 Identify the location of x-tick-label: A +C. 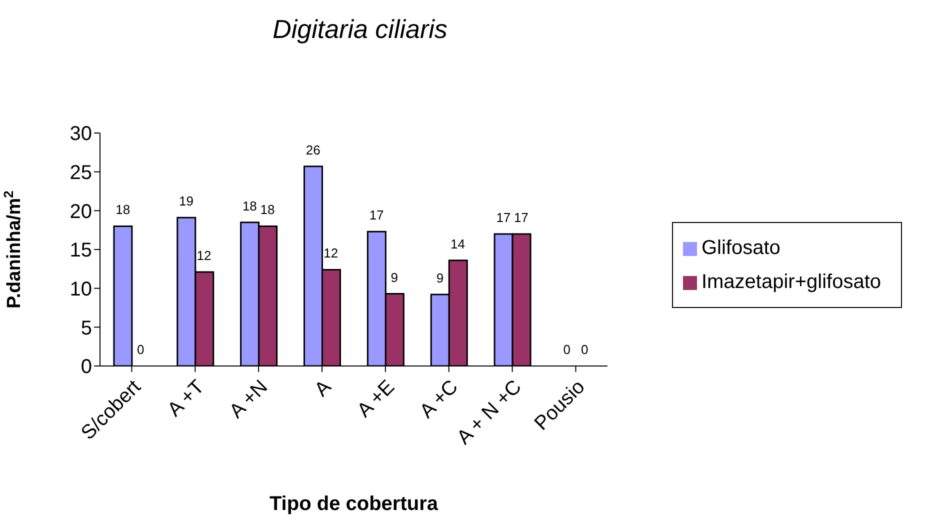
(439, 399).